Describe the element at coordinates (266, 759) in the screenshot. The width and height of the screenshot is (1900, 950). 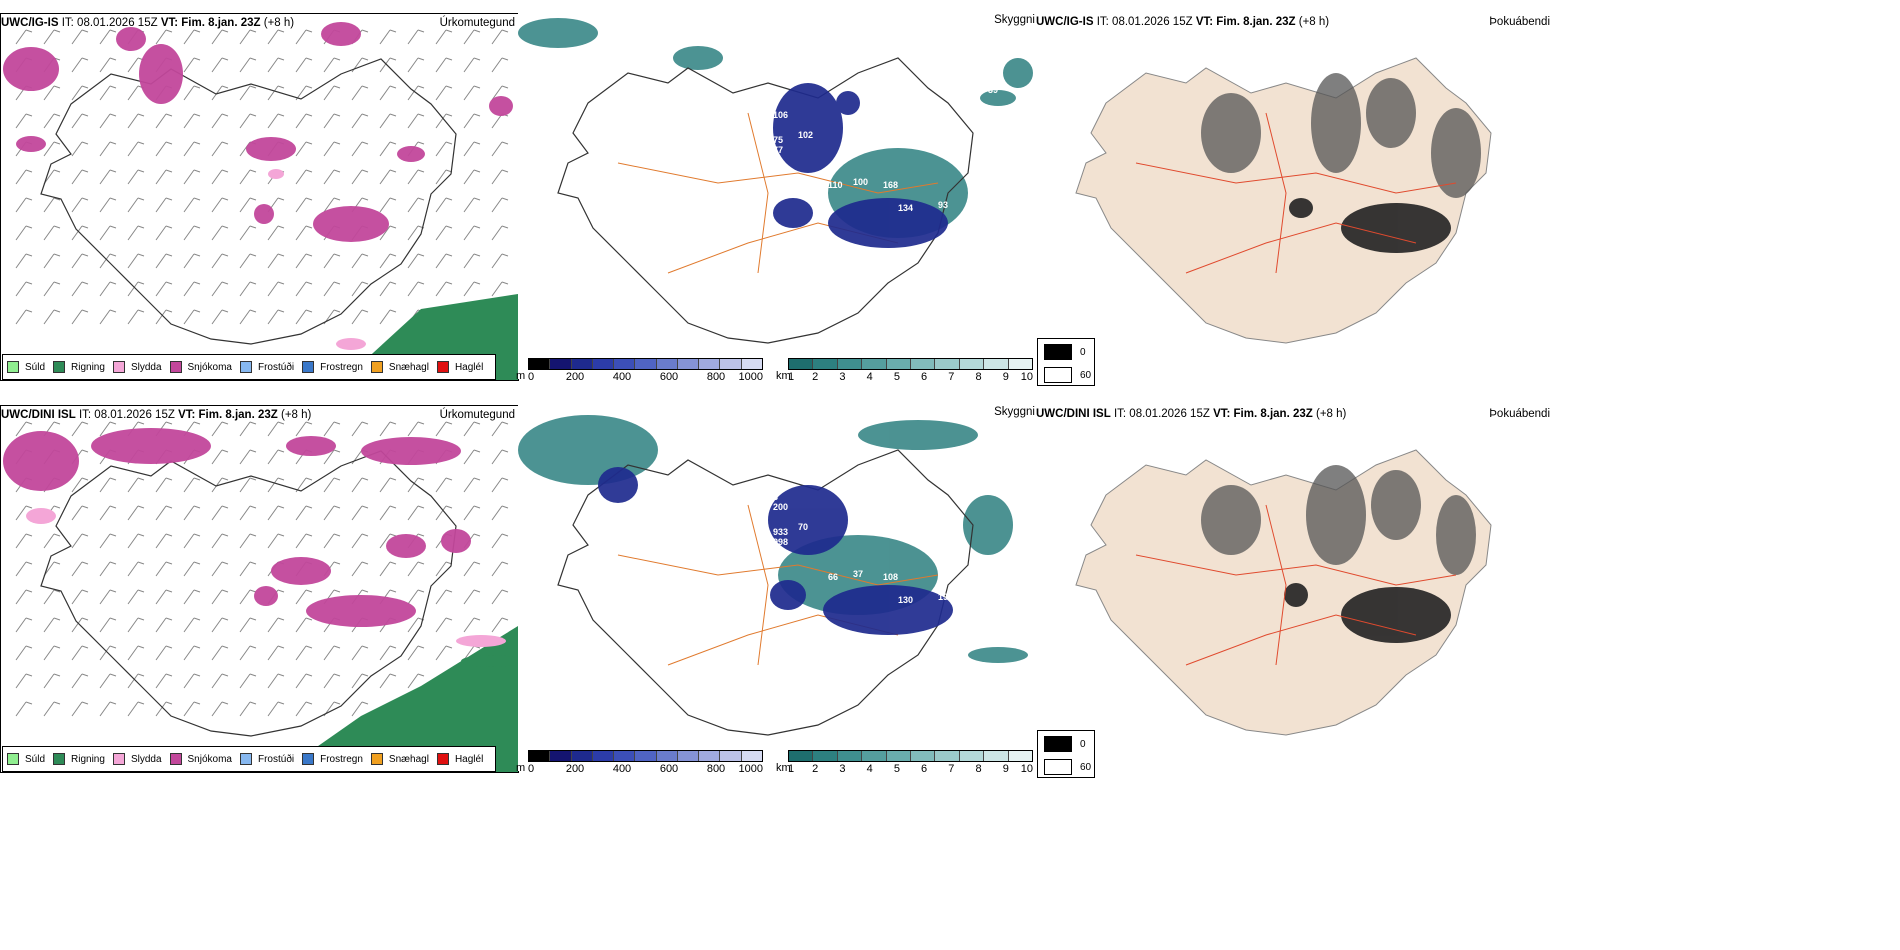
I see `legend-item: Frostúði` at that location.